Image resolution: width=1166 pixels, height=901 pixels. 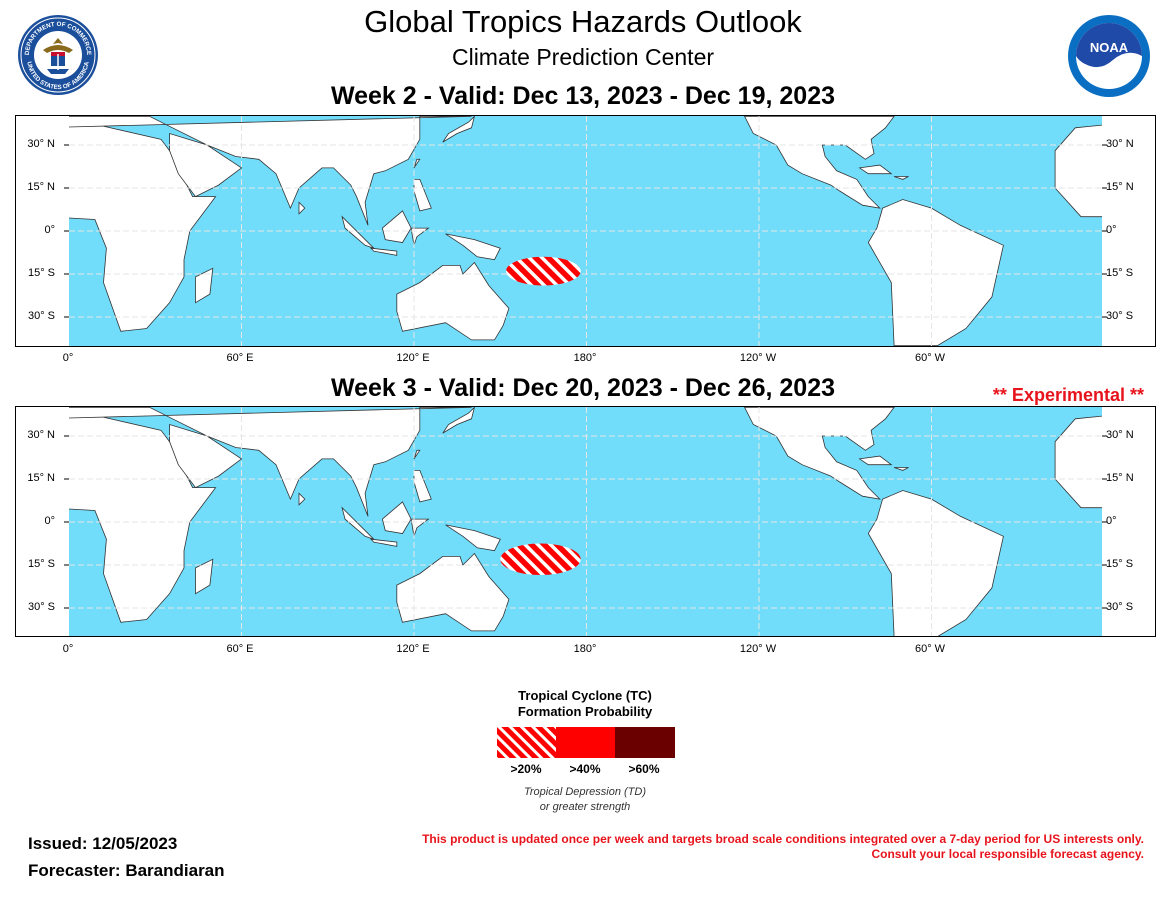 I want to click on forecaster: Forecaster: Barandiaran, so click(x=126, y=870).